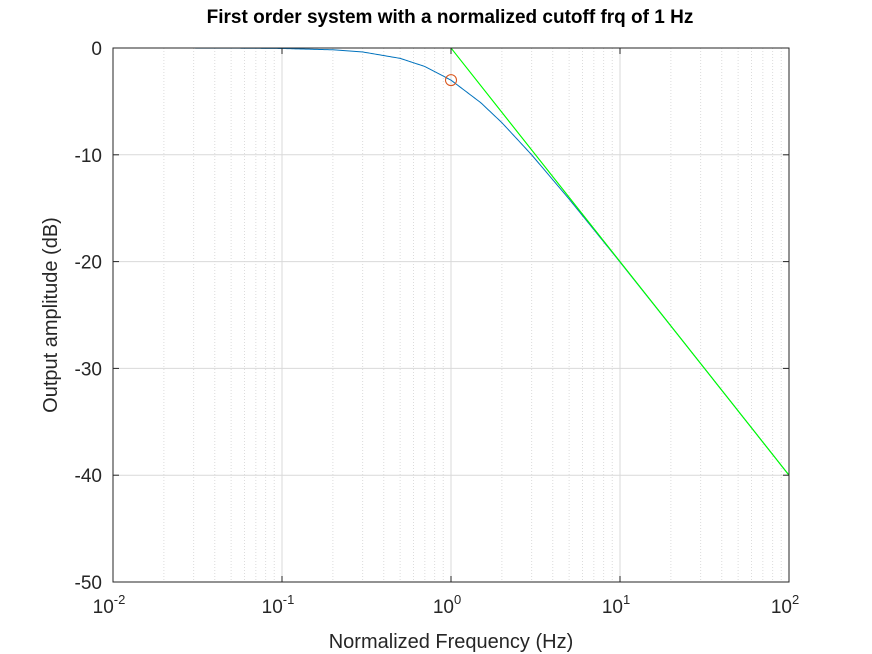 The height and width of the screenshot is (654, 872). I want to click on x-tick-label: 10⁻¹, so click(278, 605).